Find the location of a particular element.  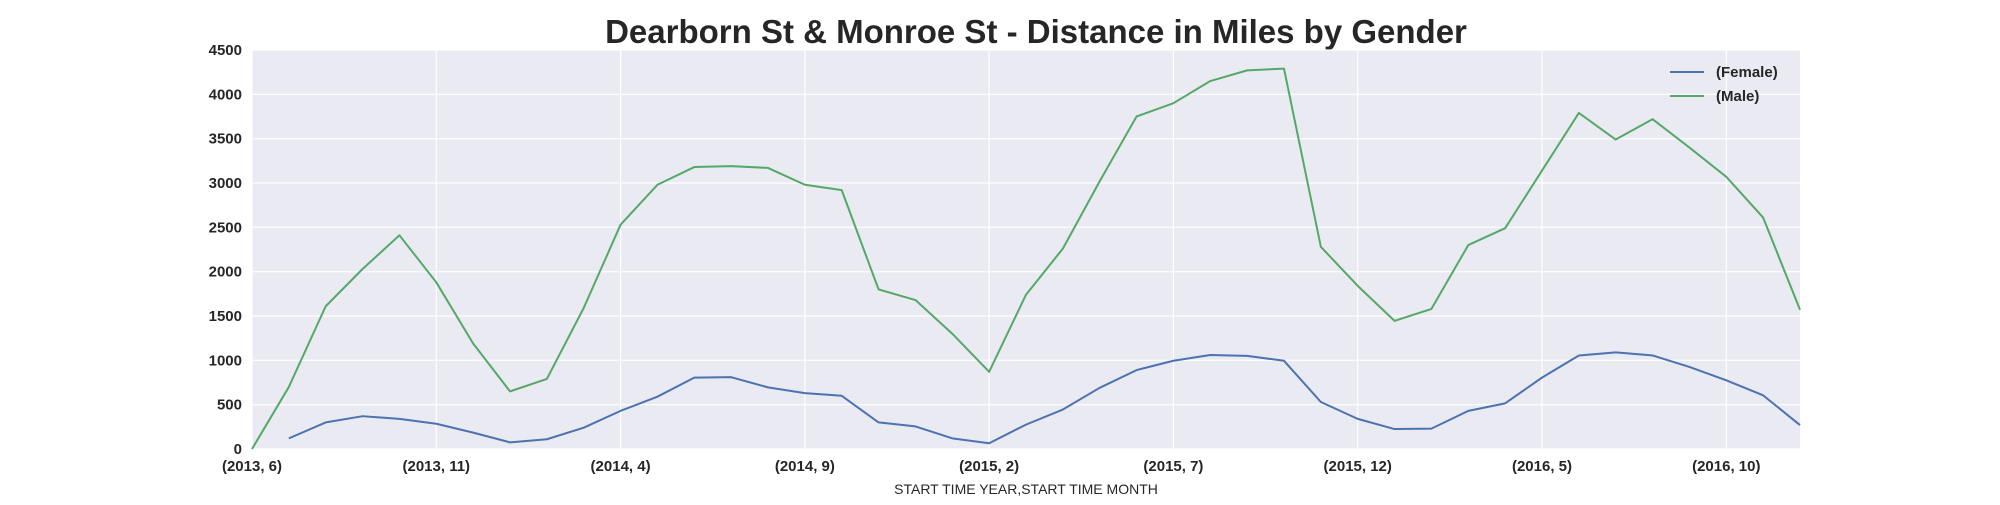

y-tick-label: 4500 is located at coordinates (225, 50).